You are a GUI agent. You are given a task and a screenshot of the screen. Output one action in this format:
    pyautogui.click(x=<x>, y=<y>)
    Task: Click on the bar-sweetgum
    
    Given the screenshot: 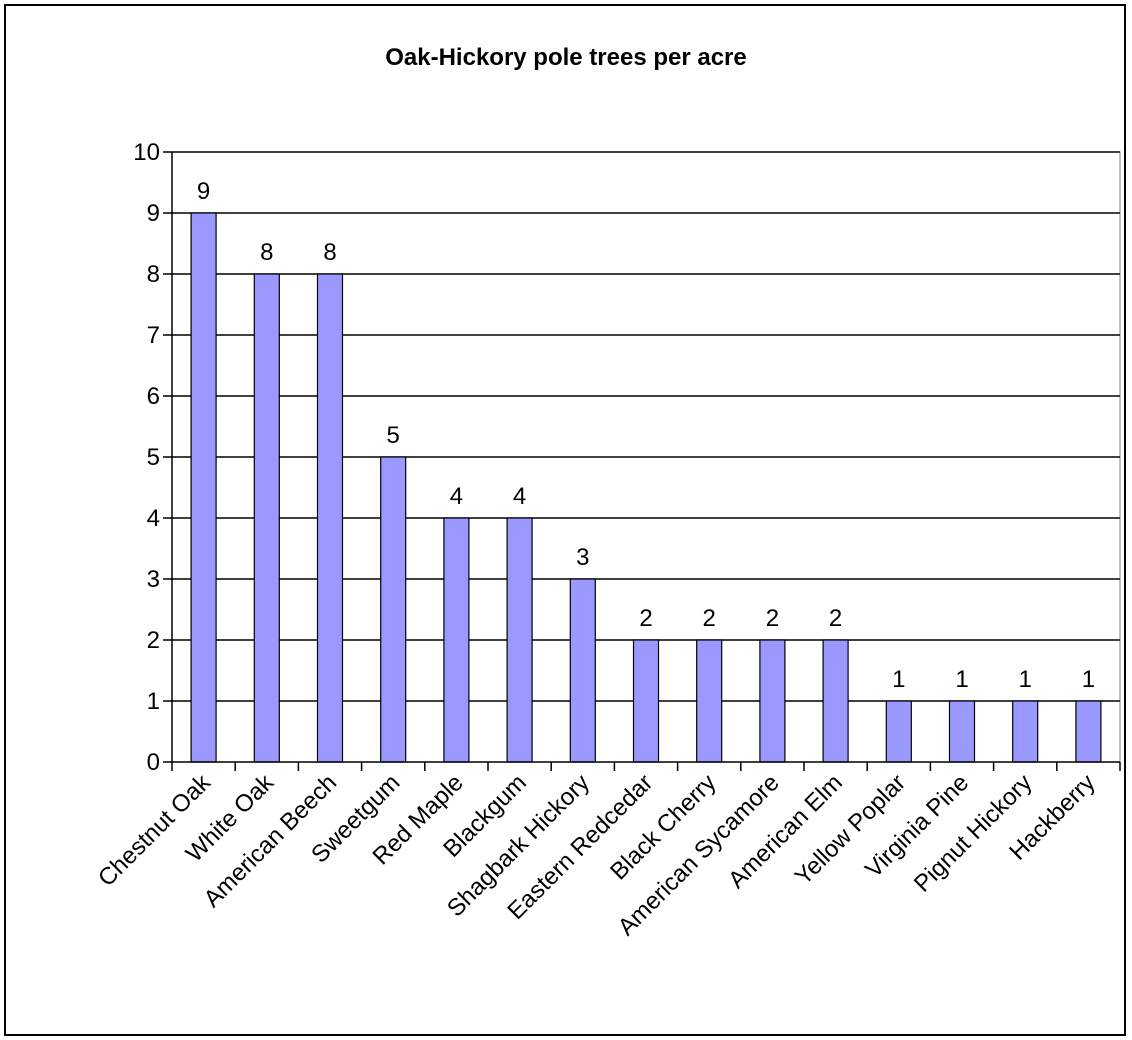 What is the action you would take?
    pyautogui.click(x=393, y=609)
    